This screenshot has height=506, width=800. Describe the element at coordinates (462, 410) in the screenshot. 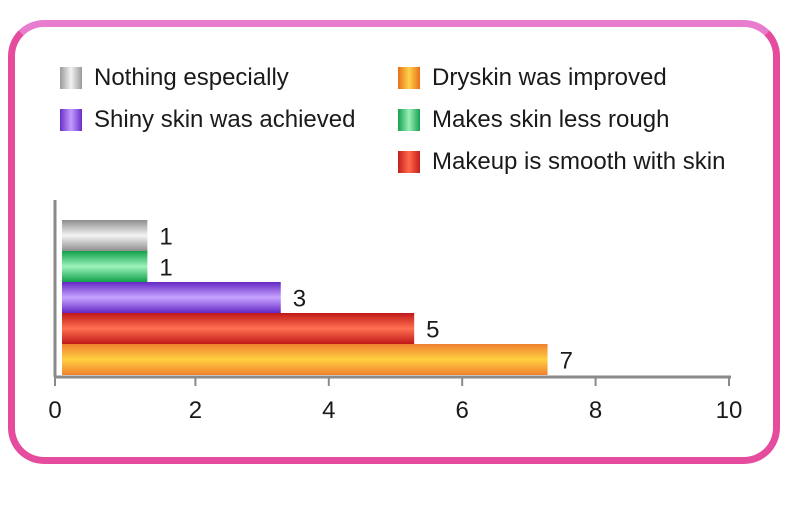

I see `x-tick-label-6: 6` at that location.